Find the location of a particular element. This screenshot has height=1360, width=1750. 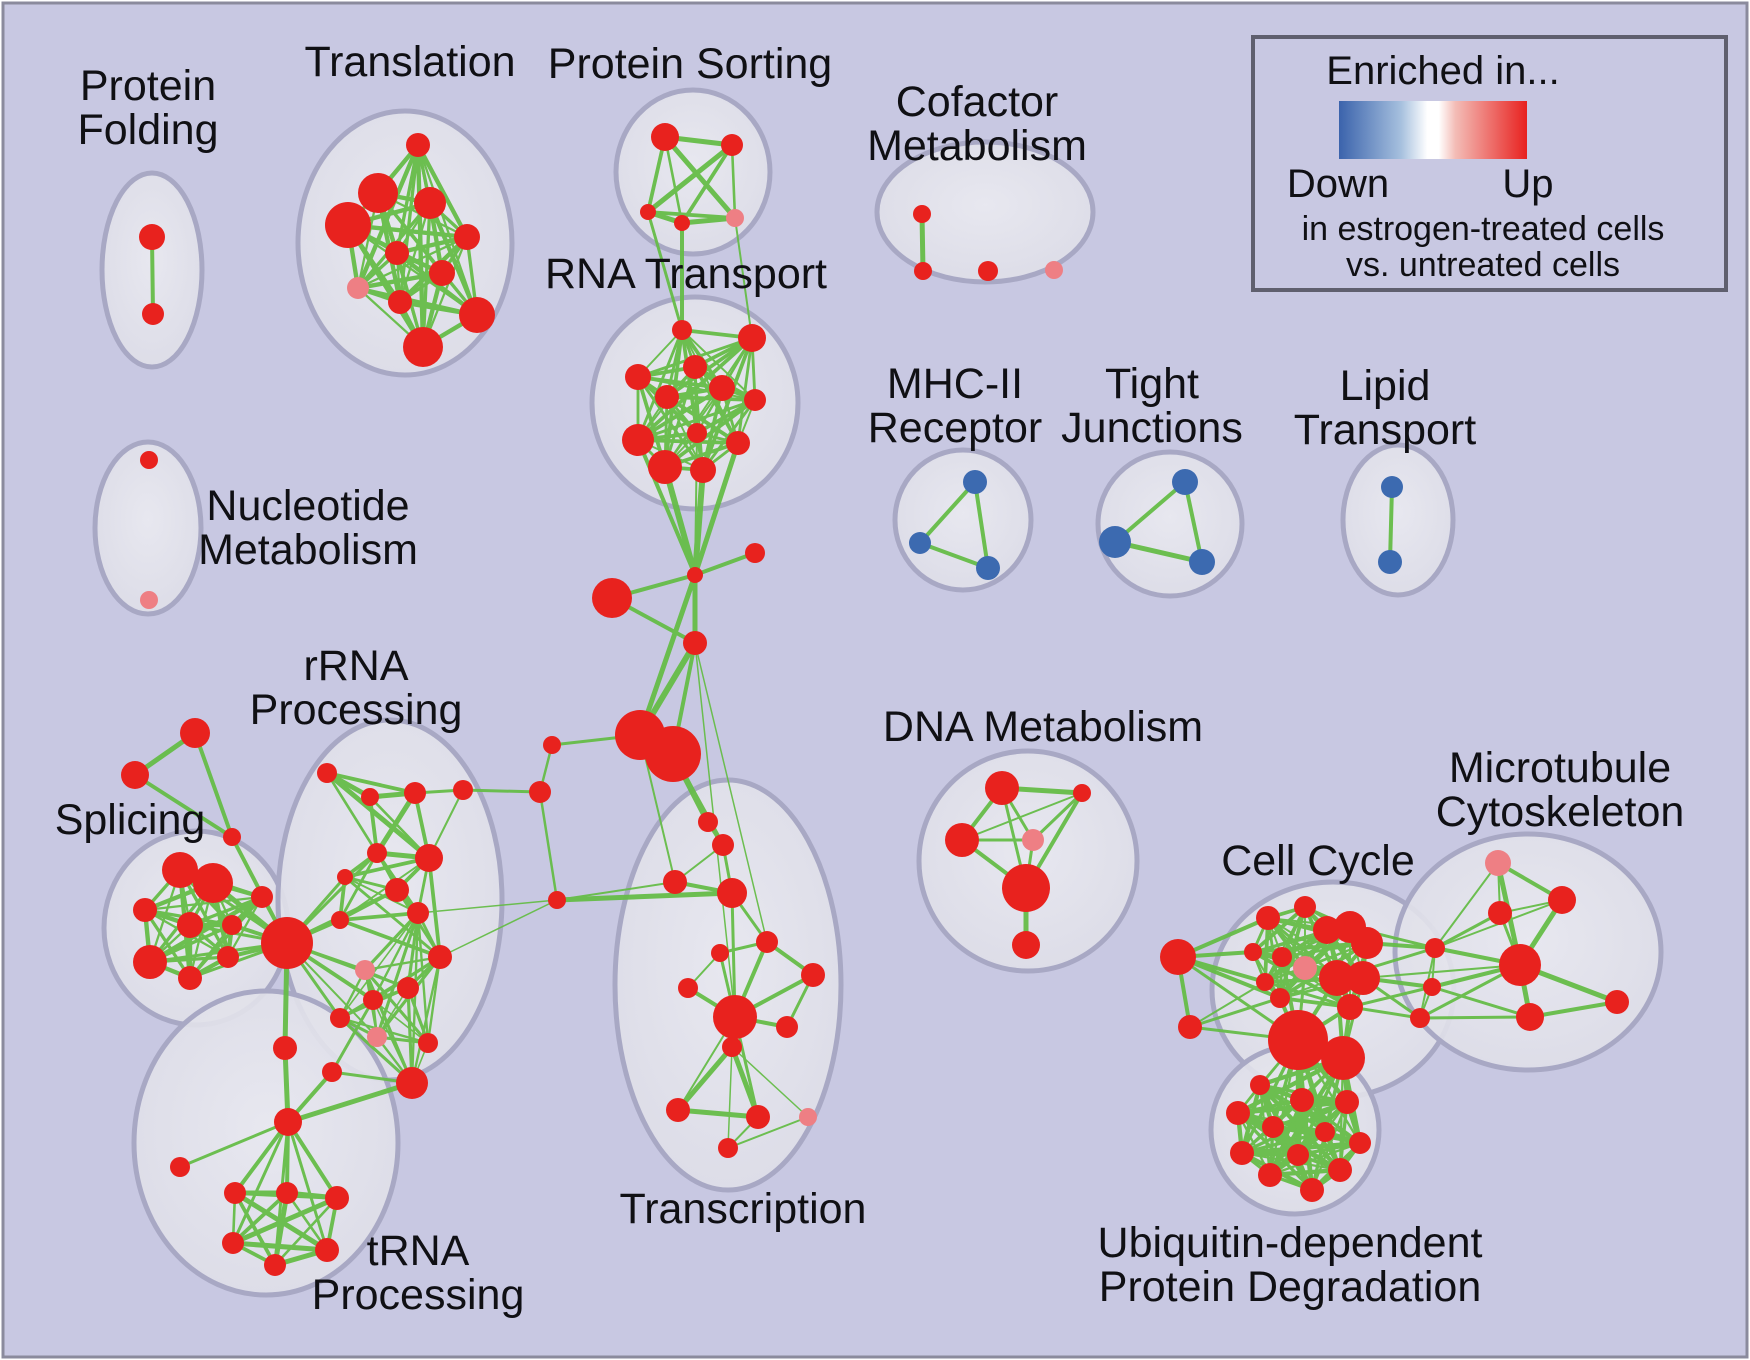

node-r14 is located at coordinates (412, 1083).